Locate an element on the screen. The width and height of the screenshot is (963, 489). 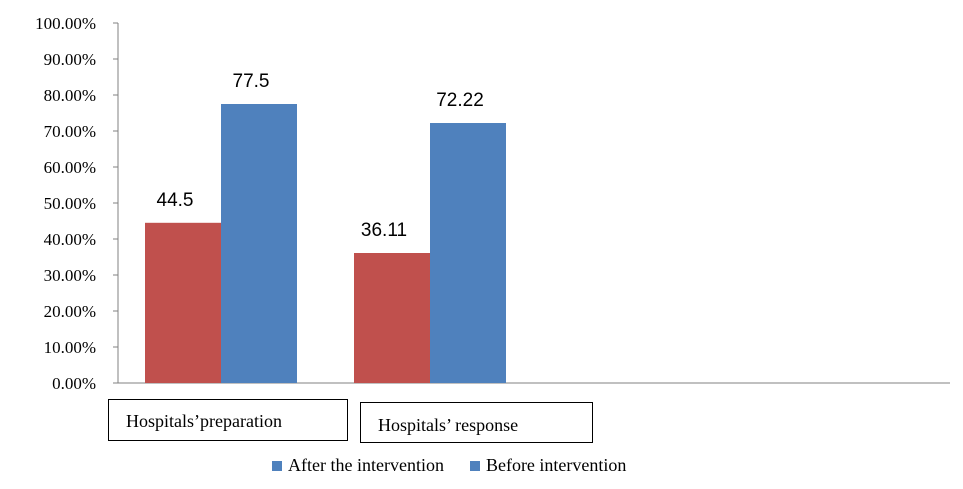
legend-swatch-before is located at coordinates (474, 465).